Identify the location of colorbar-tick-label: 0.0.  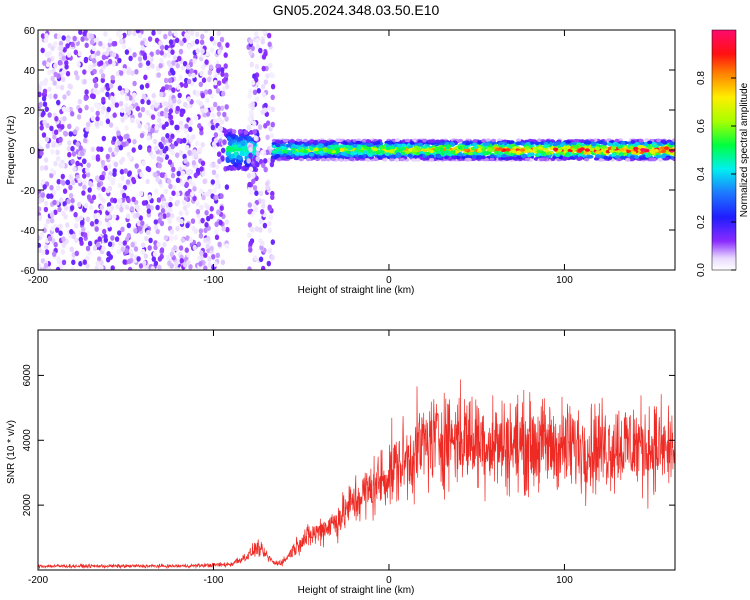
(701, 270).